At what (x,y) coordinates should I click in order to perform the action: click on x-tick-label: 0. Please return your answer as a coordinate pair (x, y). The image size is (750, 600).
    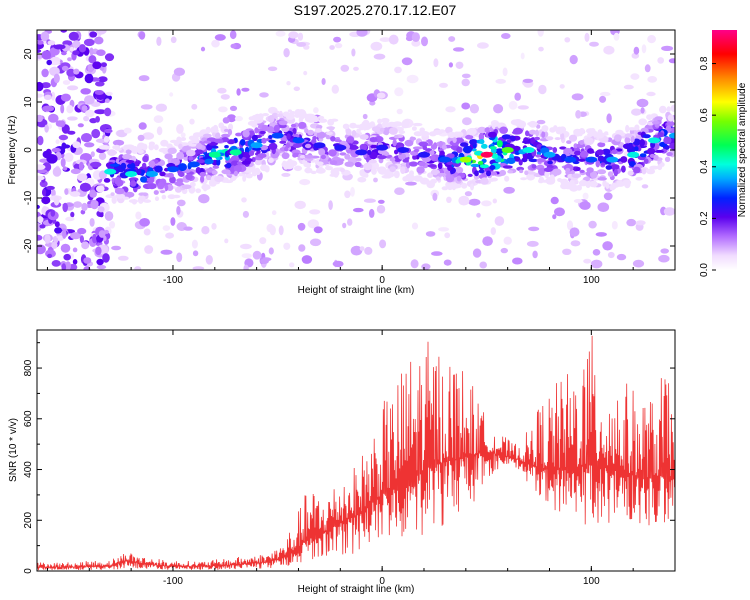
    Looking at the image, I should click on (382, 280).